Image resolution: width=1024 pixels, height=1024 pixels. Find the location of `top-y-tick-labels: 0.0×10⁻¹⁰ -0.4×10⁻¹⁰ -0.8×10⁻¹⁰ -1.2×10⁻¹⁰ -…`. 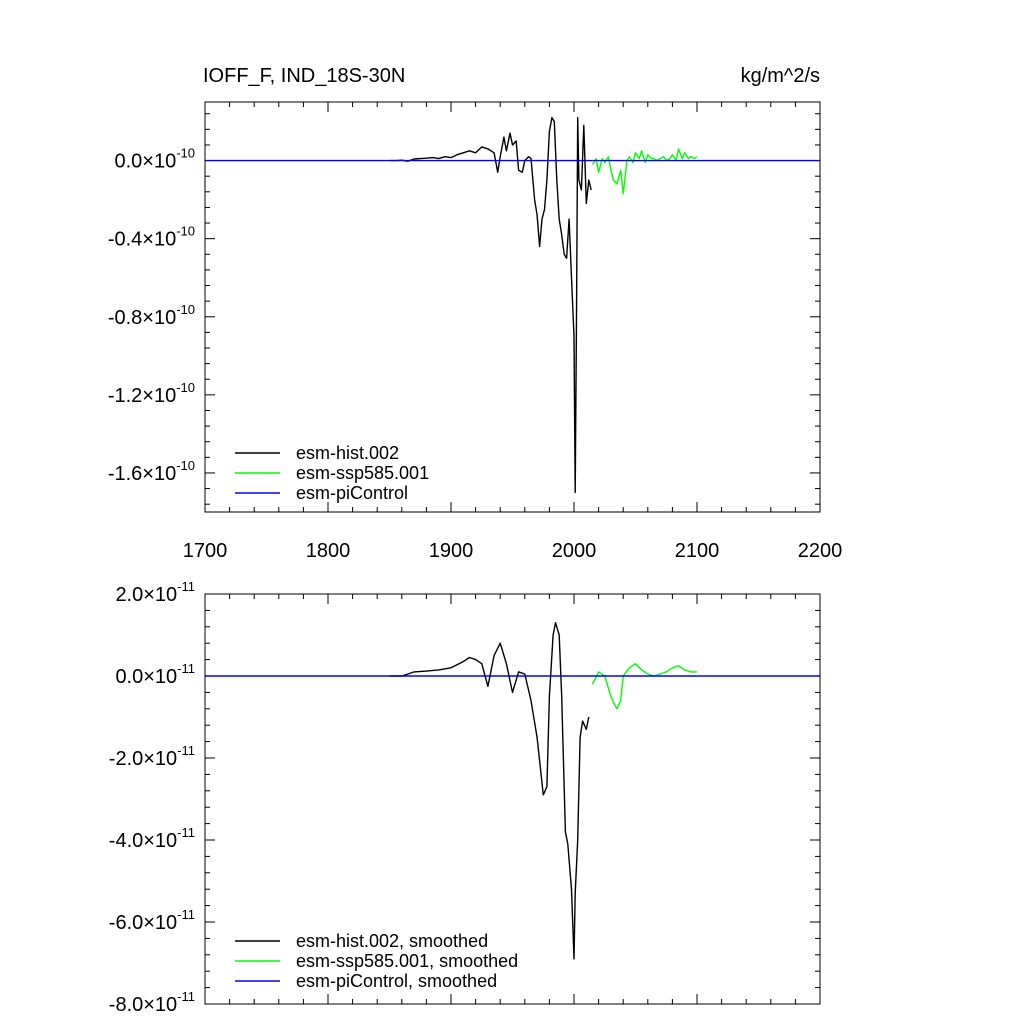

top-y-tick-labels: 0.0×10⁻¹⁰ -0.4×10⁻¹⁰ -0.8×10⁻¹⁰ -1.2×10⁻¹⁰ -… is located at coordinates (151, 315).